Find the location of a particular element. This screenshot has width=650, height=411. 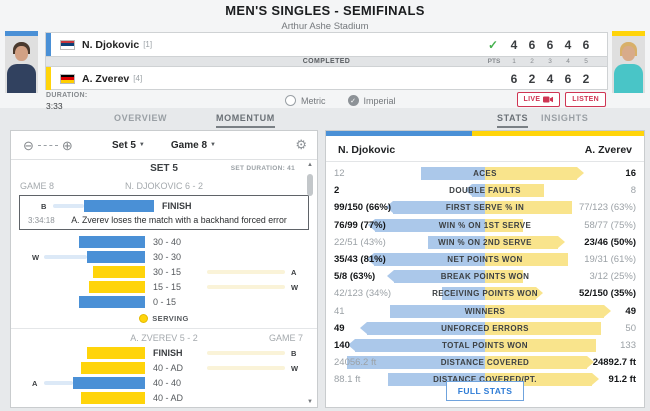

set-score-cell: 2 is located at coordinates (586, 78).